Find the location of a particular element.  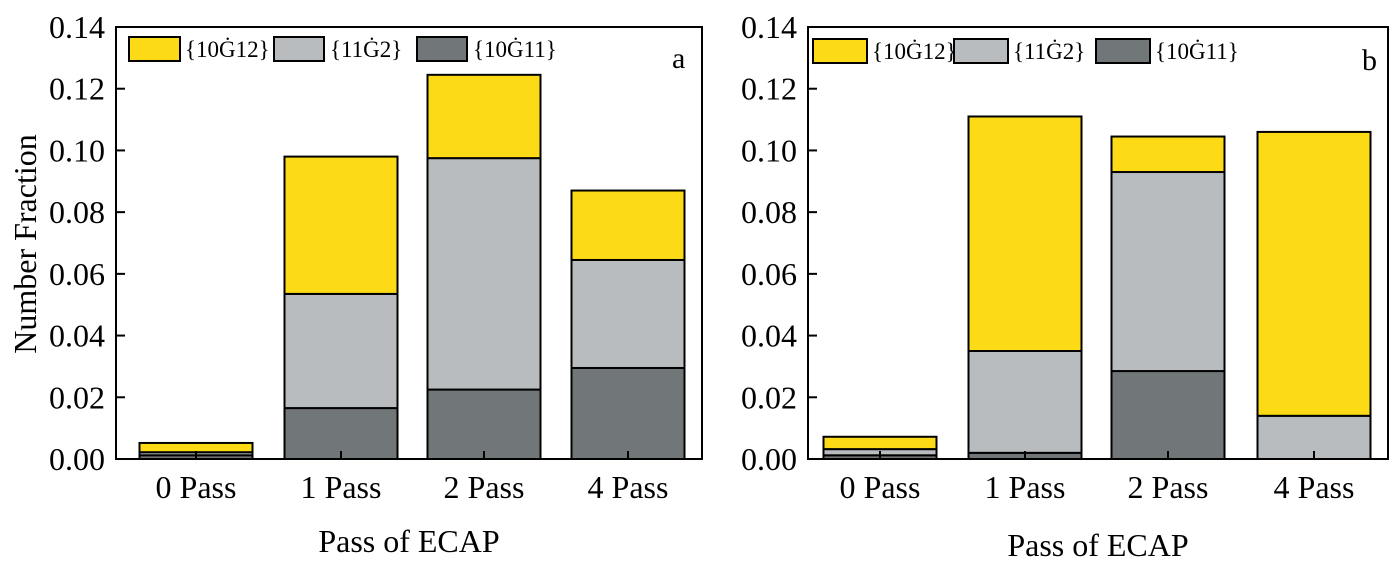

y-axis-title: Number Fraction is located at coordinates (25, 244).